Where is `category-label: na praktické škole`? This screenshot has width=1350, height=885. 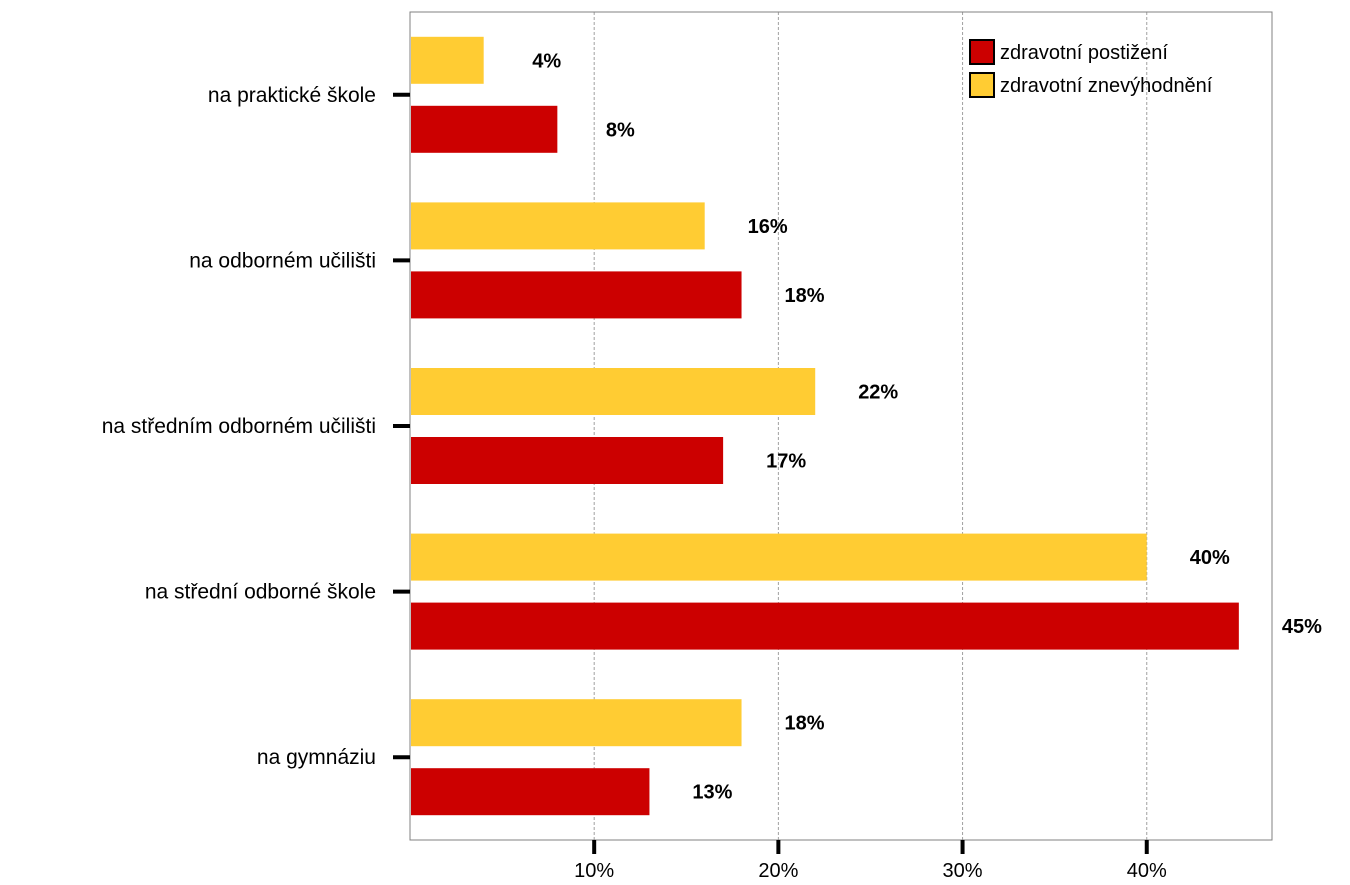
category-label: na praktické škole is located at coordinates (292, 95).